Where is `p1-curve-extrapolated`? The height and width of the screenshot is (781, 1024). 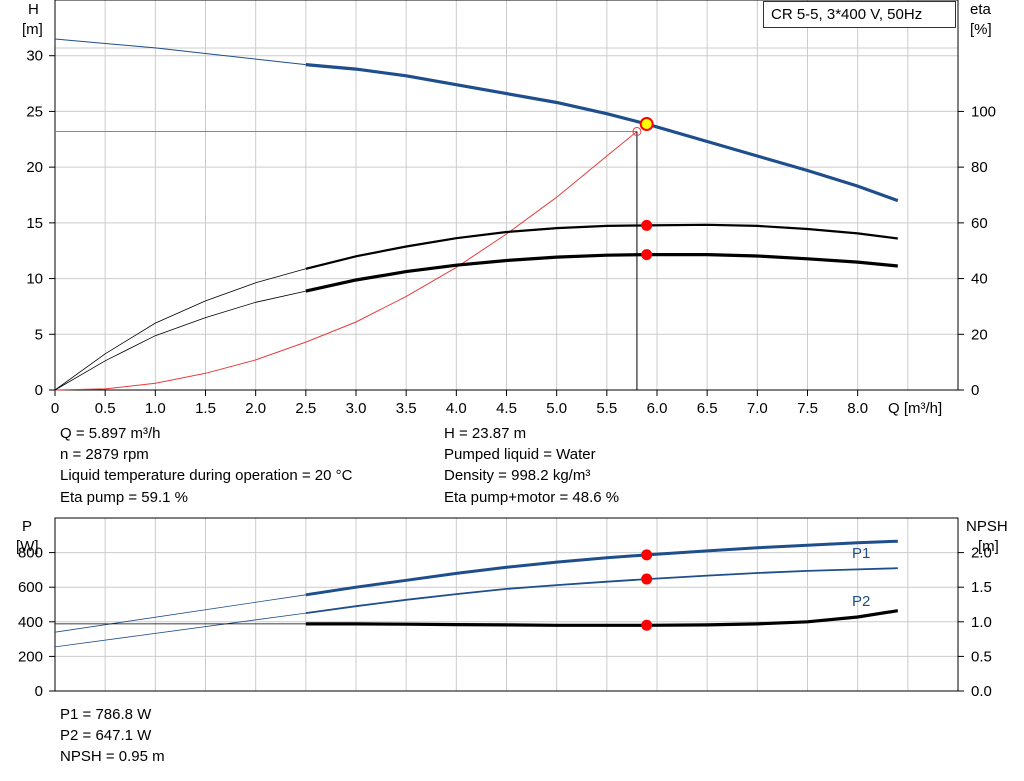 p1-curve-extrapolated is located at coordinates (180, 613).